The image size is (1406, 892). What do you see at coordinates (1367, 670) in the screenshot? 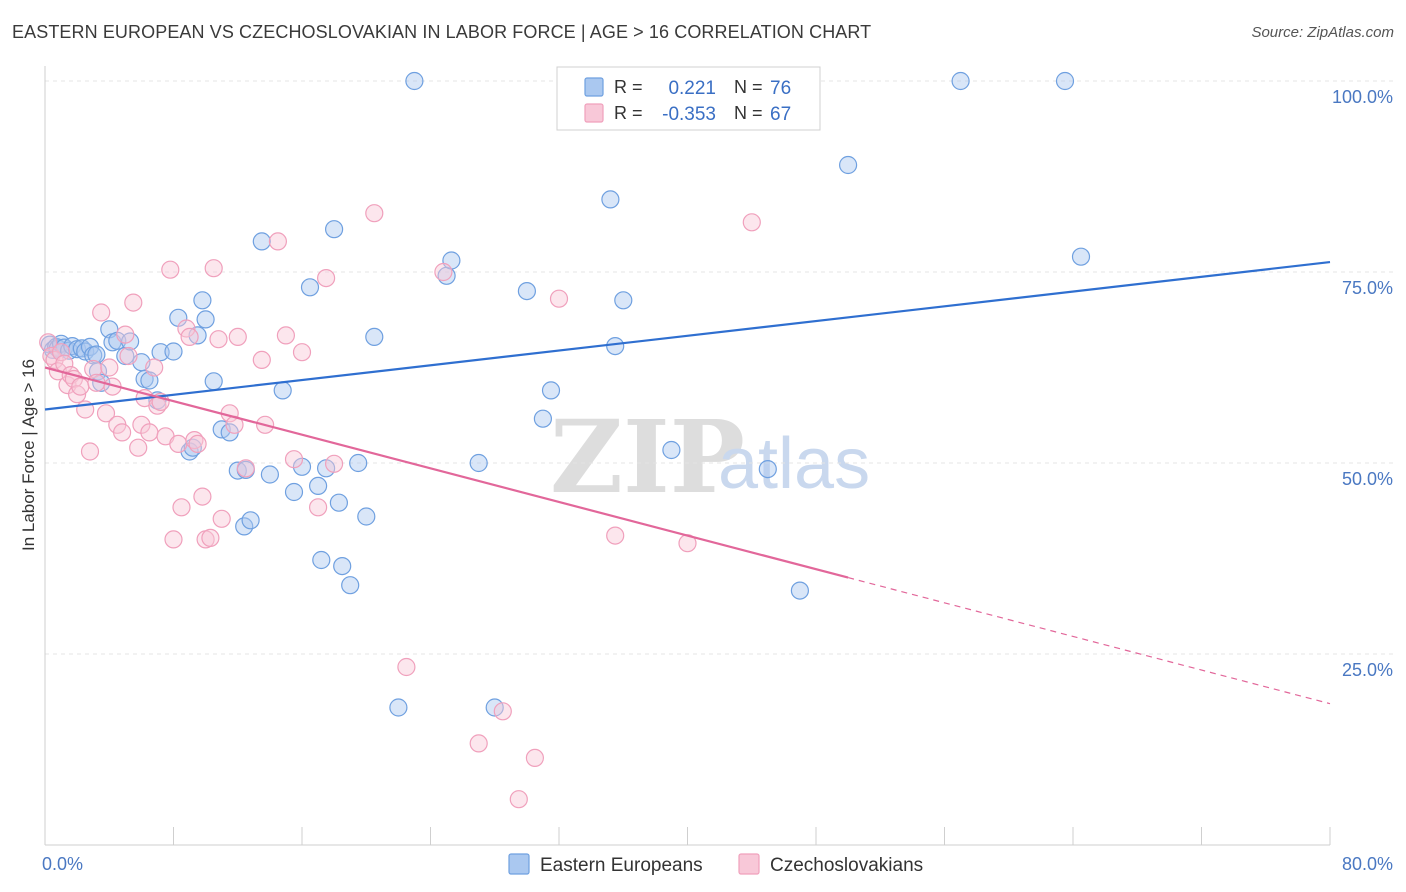
I see `y-tick-label-0: 25.0%` at bounding box center [1367, 670].